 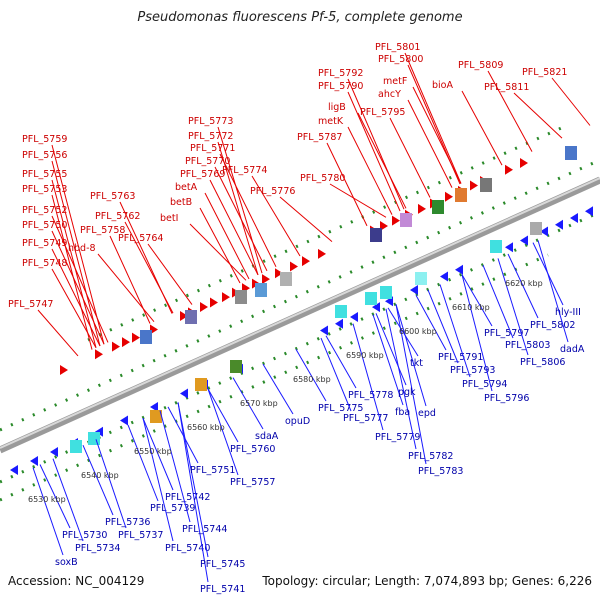 I want to click on top-gene-label: PFL_5787, so click(x=319, y=137).